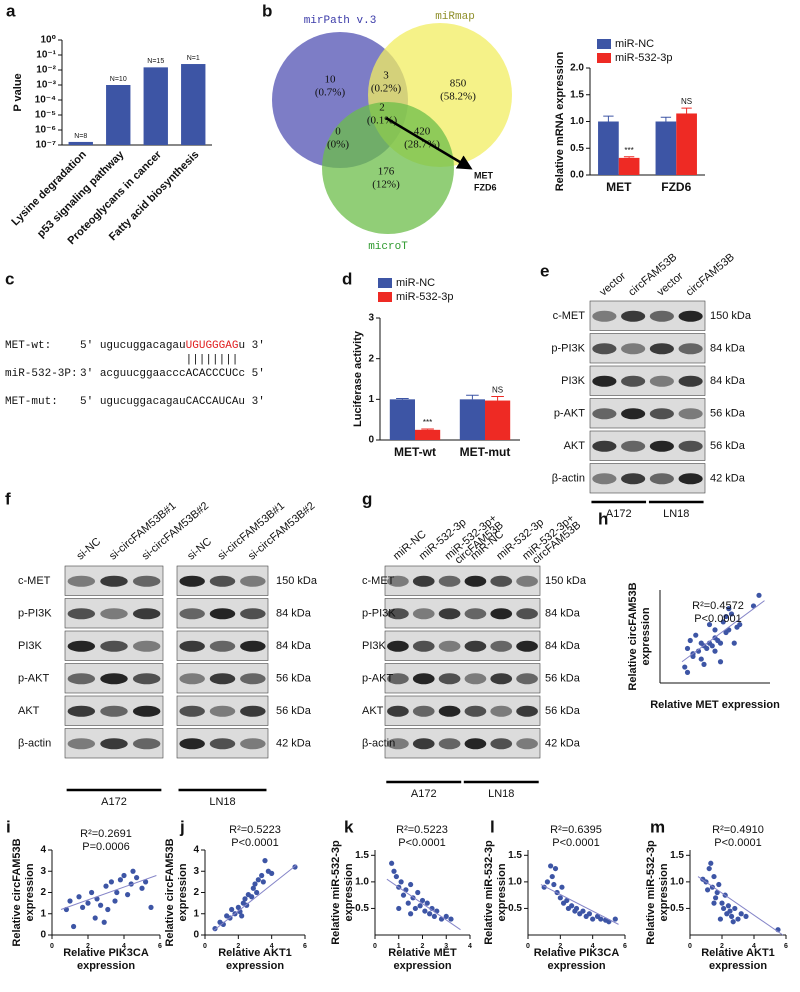 This screenshot has height=992, width=800. I want to click on blot-row, so click(462, 743).